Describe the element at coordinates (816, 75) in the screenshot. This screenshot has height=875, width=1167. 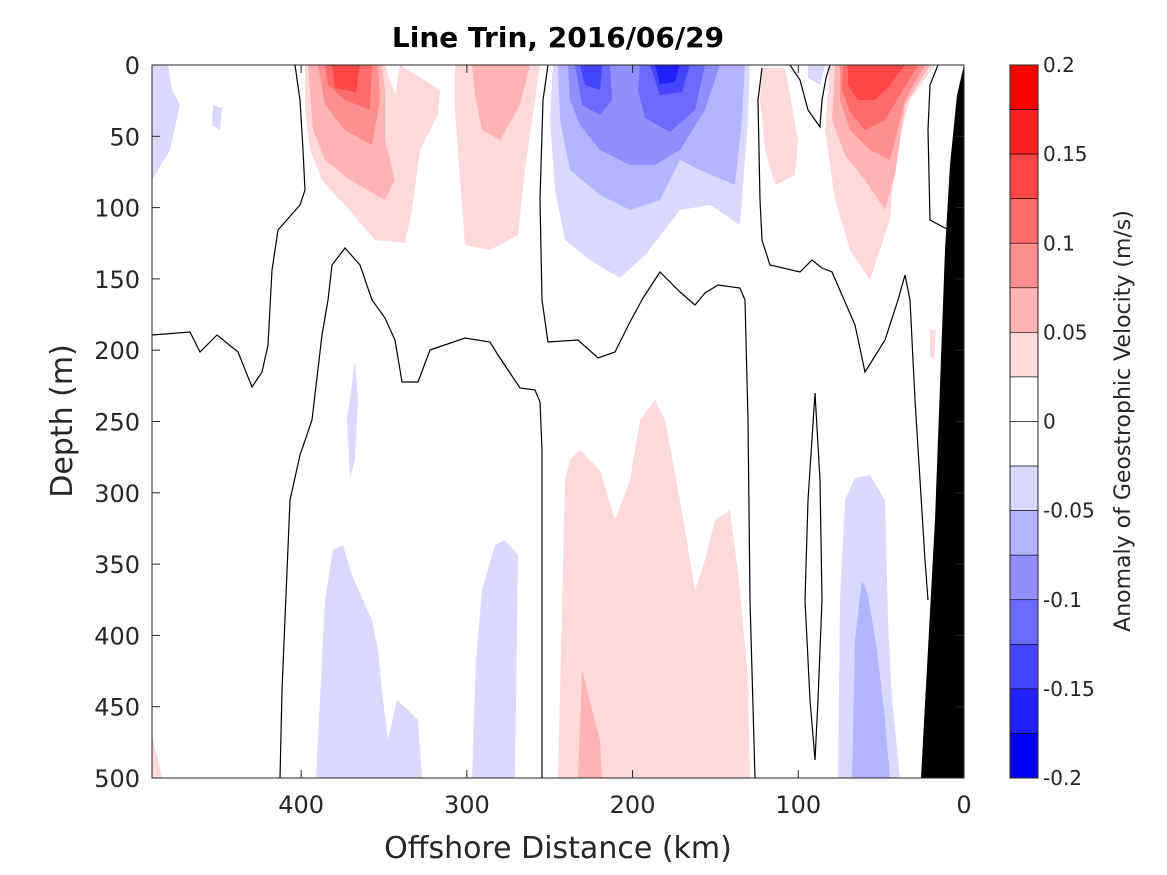
I see `contour-neg-small3` at that location.